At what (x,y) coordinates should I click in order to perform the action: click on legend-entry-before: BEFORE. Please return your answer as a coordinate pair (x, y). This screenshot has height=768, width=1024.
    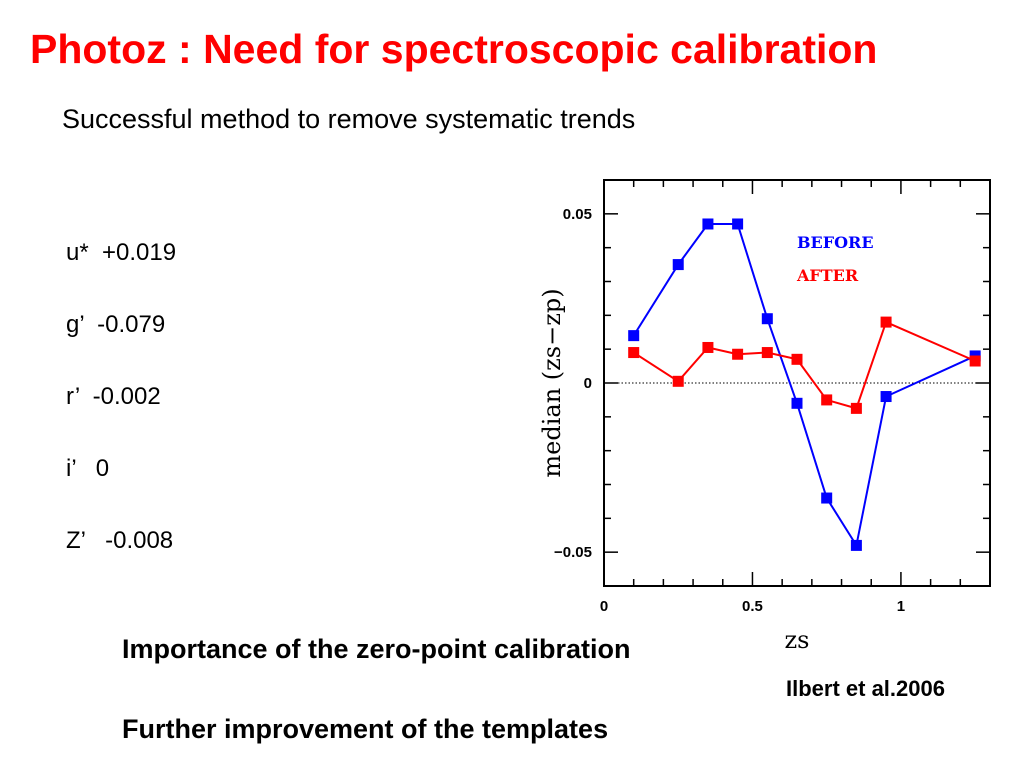
    Looking at the image, I should click on (835, 242).